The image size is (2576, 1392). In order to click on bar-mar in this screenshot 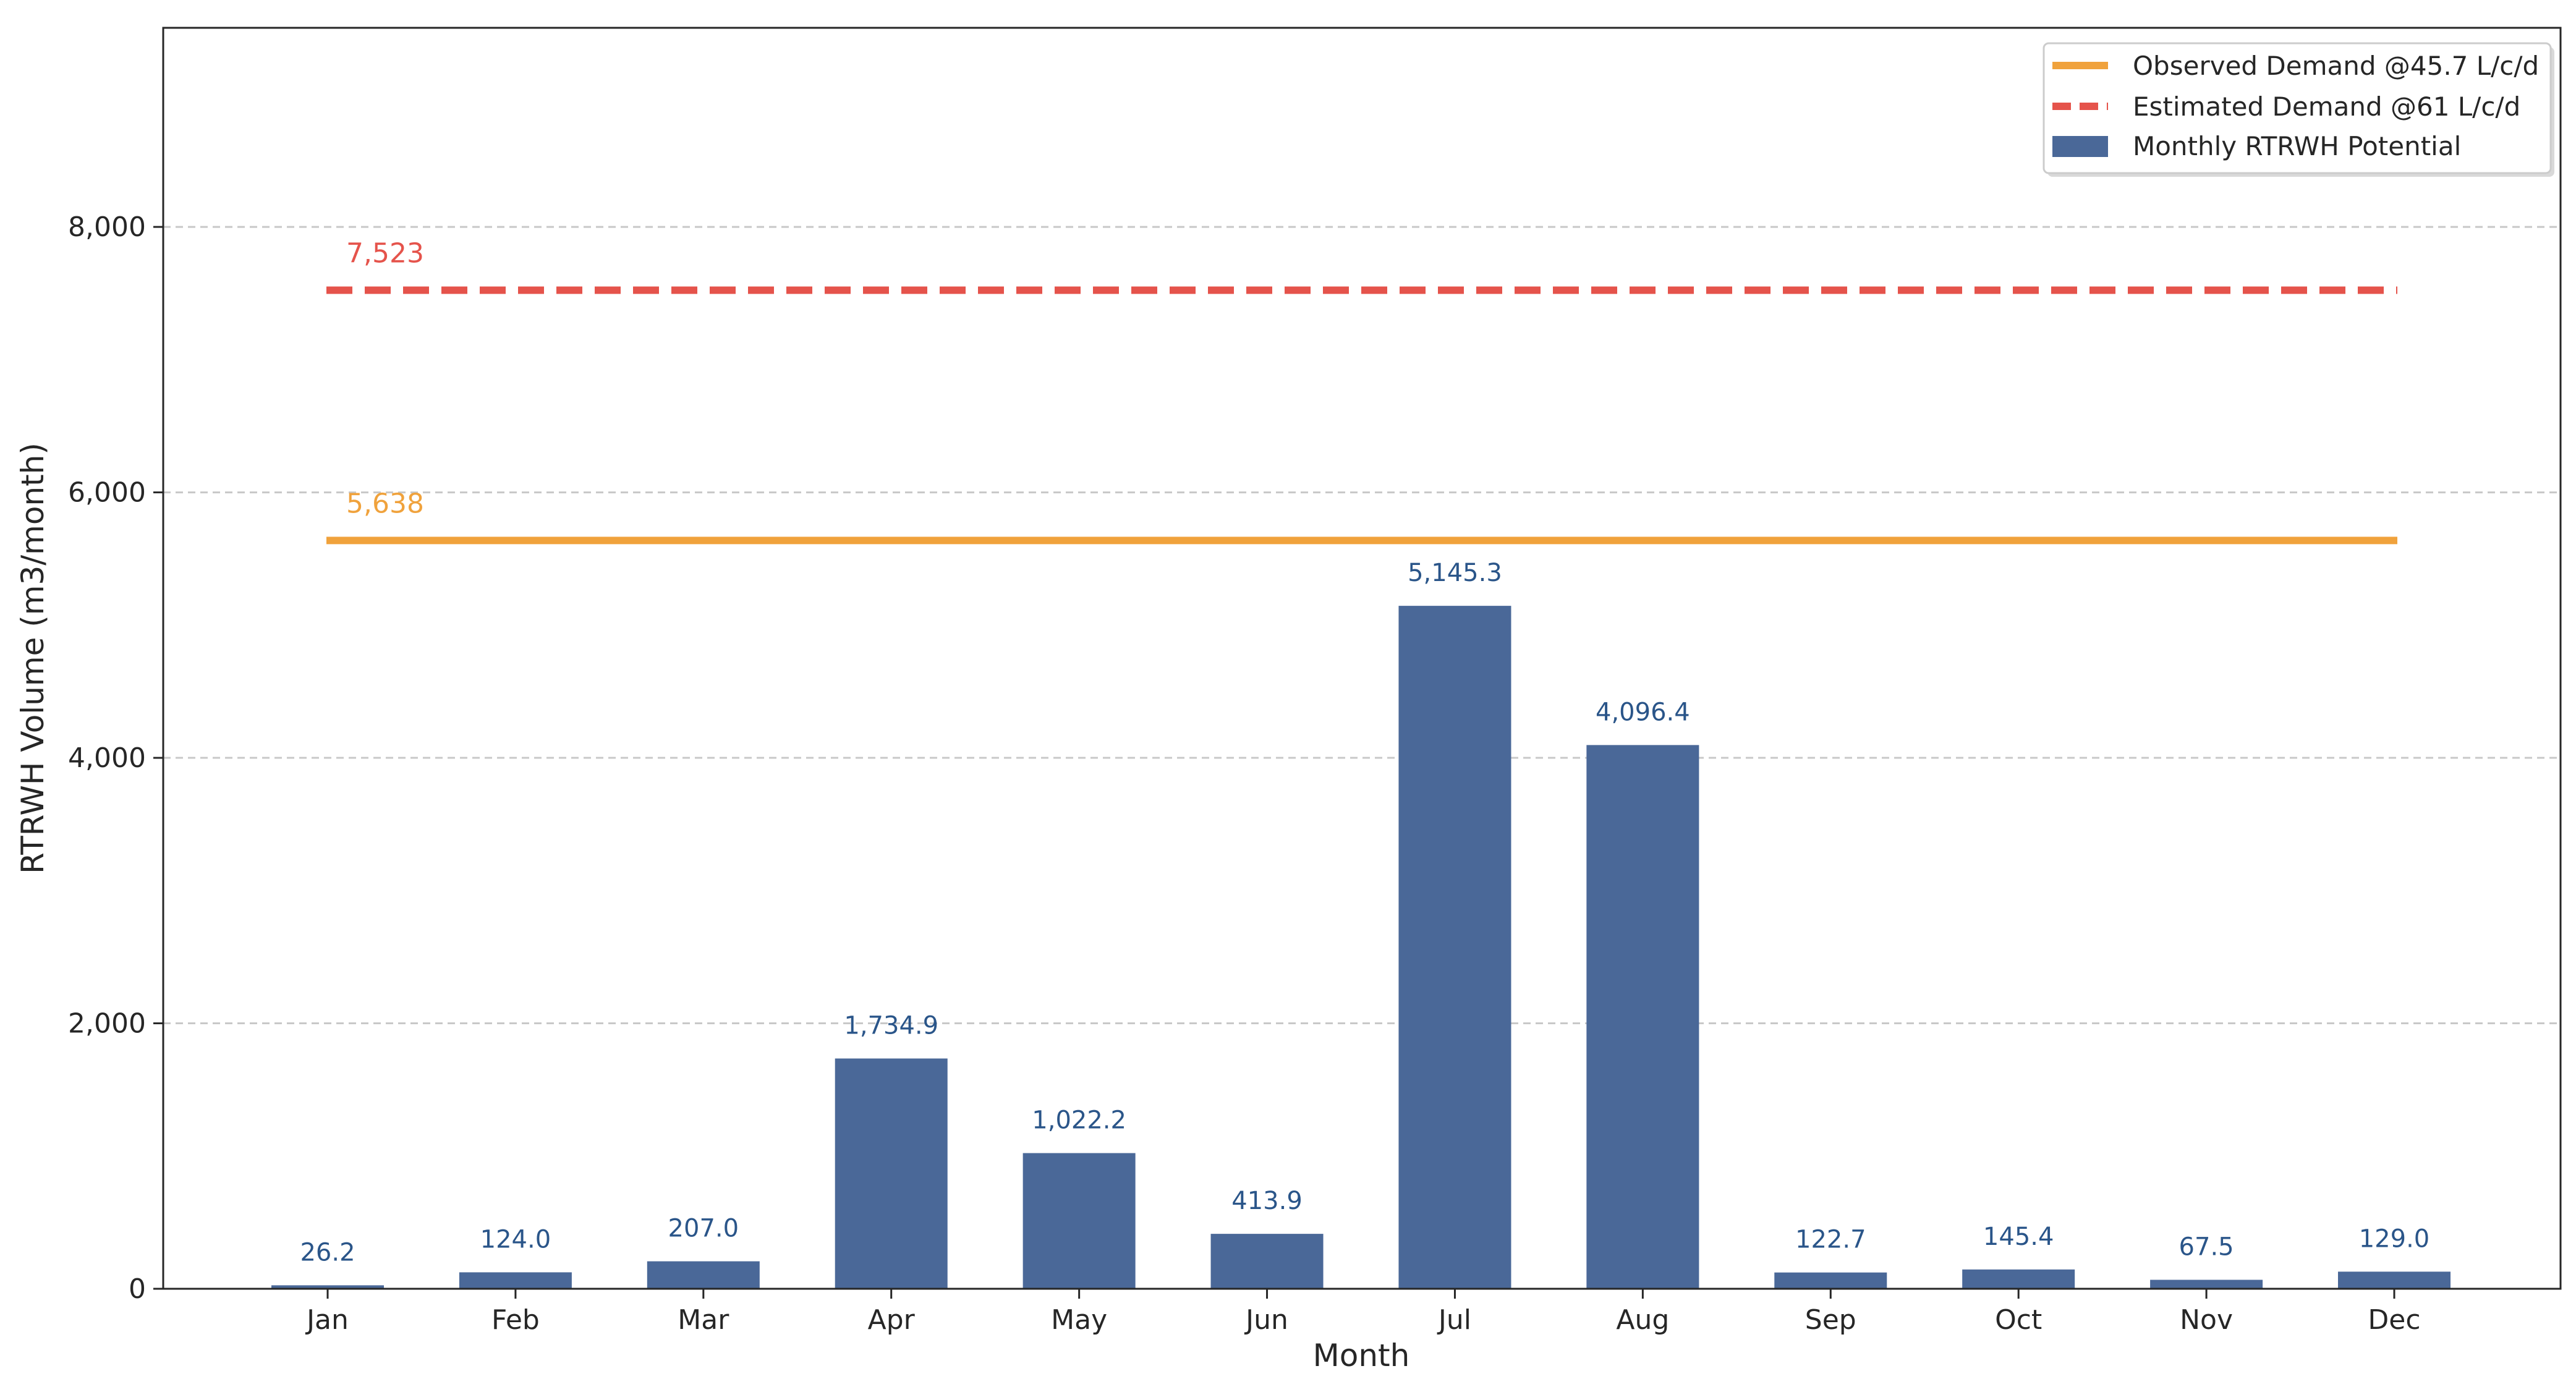, I will do `click(703, 1275)`.